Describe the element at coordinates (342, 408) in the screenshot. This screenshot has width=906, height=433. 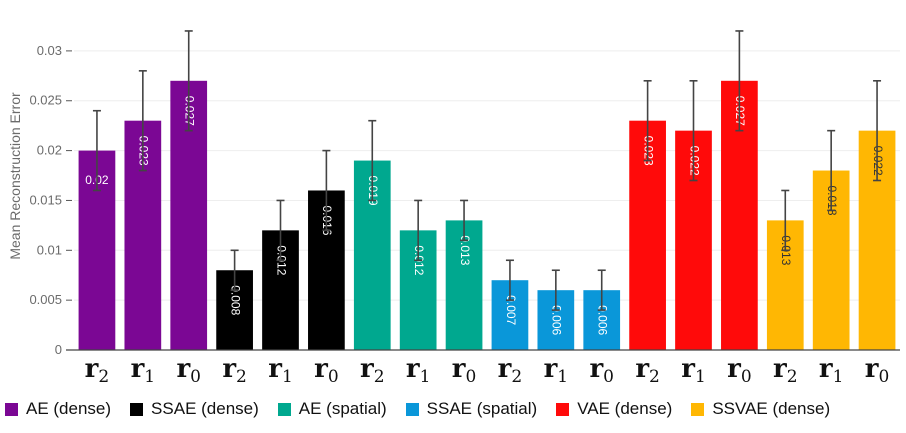
I see `legend-label: AE (spatial)` at that location.